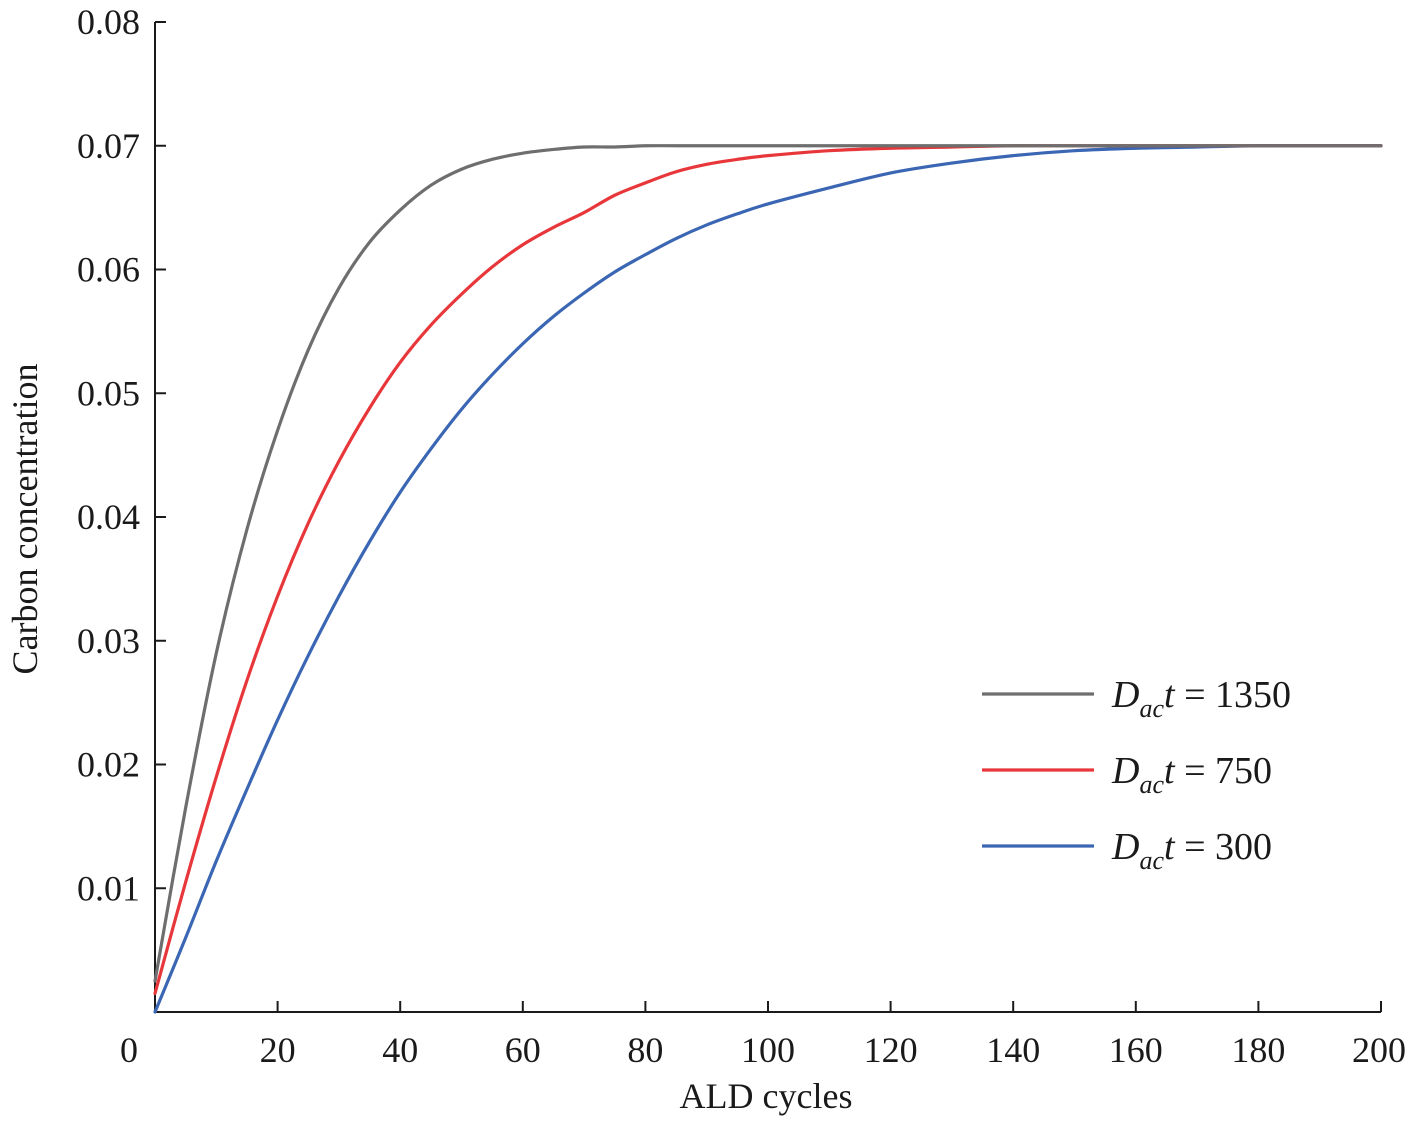 The height and width of the screenshot is (1122, 1412). What do you see at coordinates (108, 765) in the screenshot?
I see `y-tick-label: 0.02` at bounding box center [108, 765].